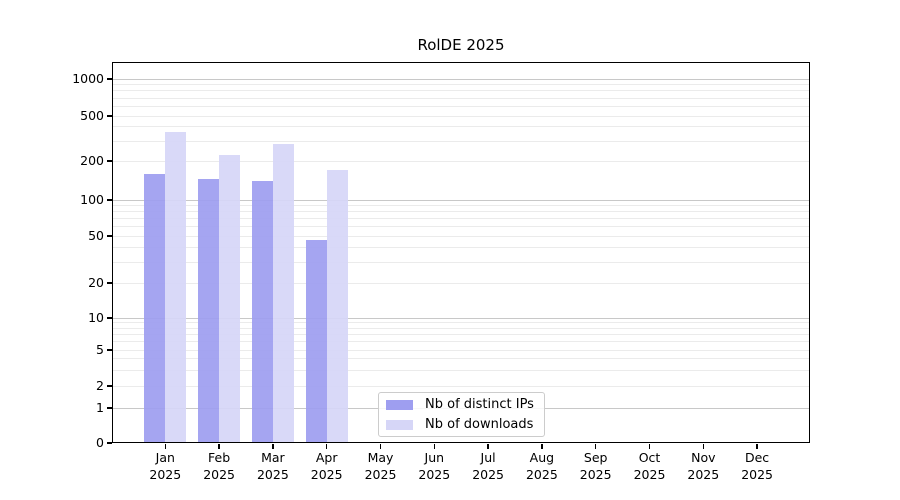 The height and width of the screenshot is (500, 900). I want to click on y-tick-label: 1000, so click(88, 78).